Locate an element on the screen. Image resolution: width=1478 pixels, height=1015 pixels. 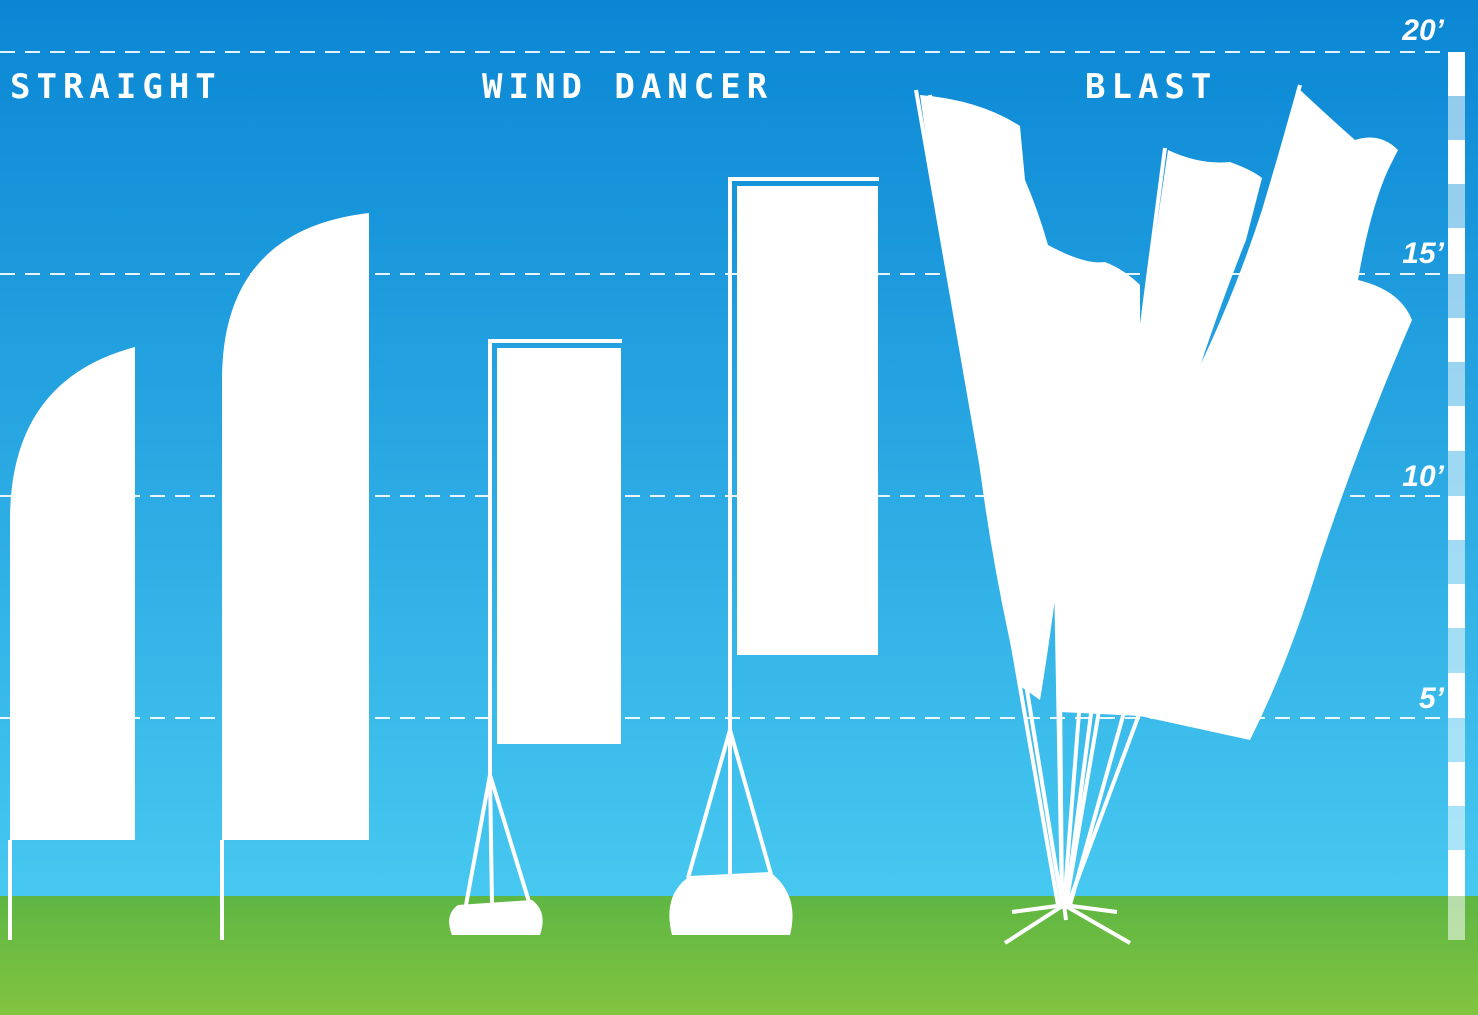
height-ruler is located at coordinates (1456, 496).